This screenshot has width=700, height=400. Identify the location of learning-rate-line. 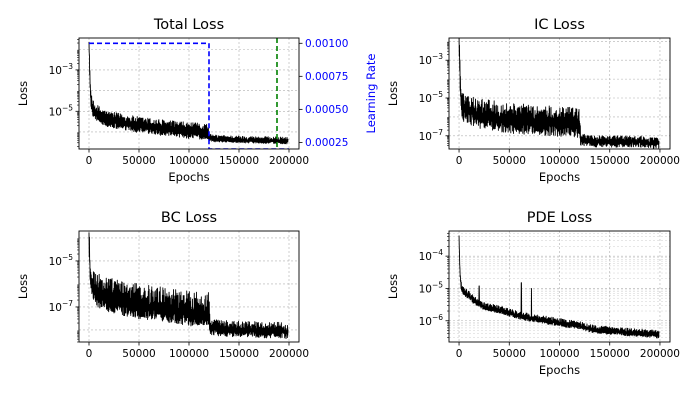
(189, 95).